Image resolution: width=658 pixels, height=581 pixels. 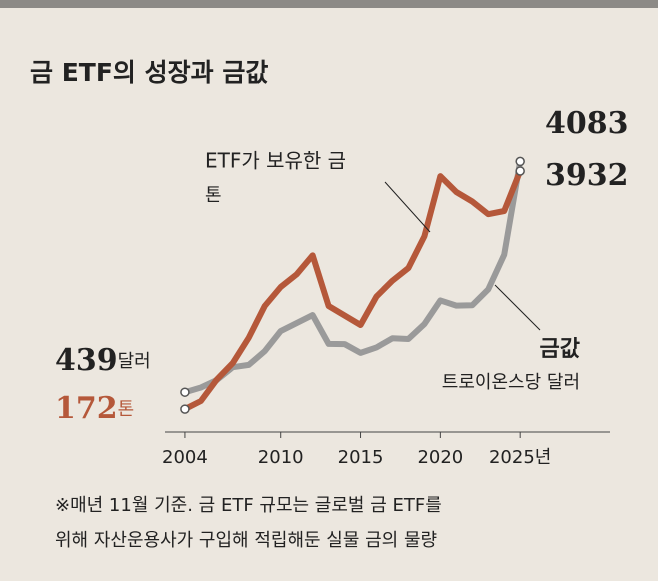 I want to click on note: 위해 자산운용사가 구입해 적립해둔 실물 금의 물량, so click(x=246, y=540).